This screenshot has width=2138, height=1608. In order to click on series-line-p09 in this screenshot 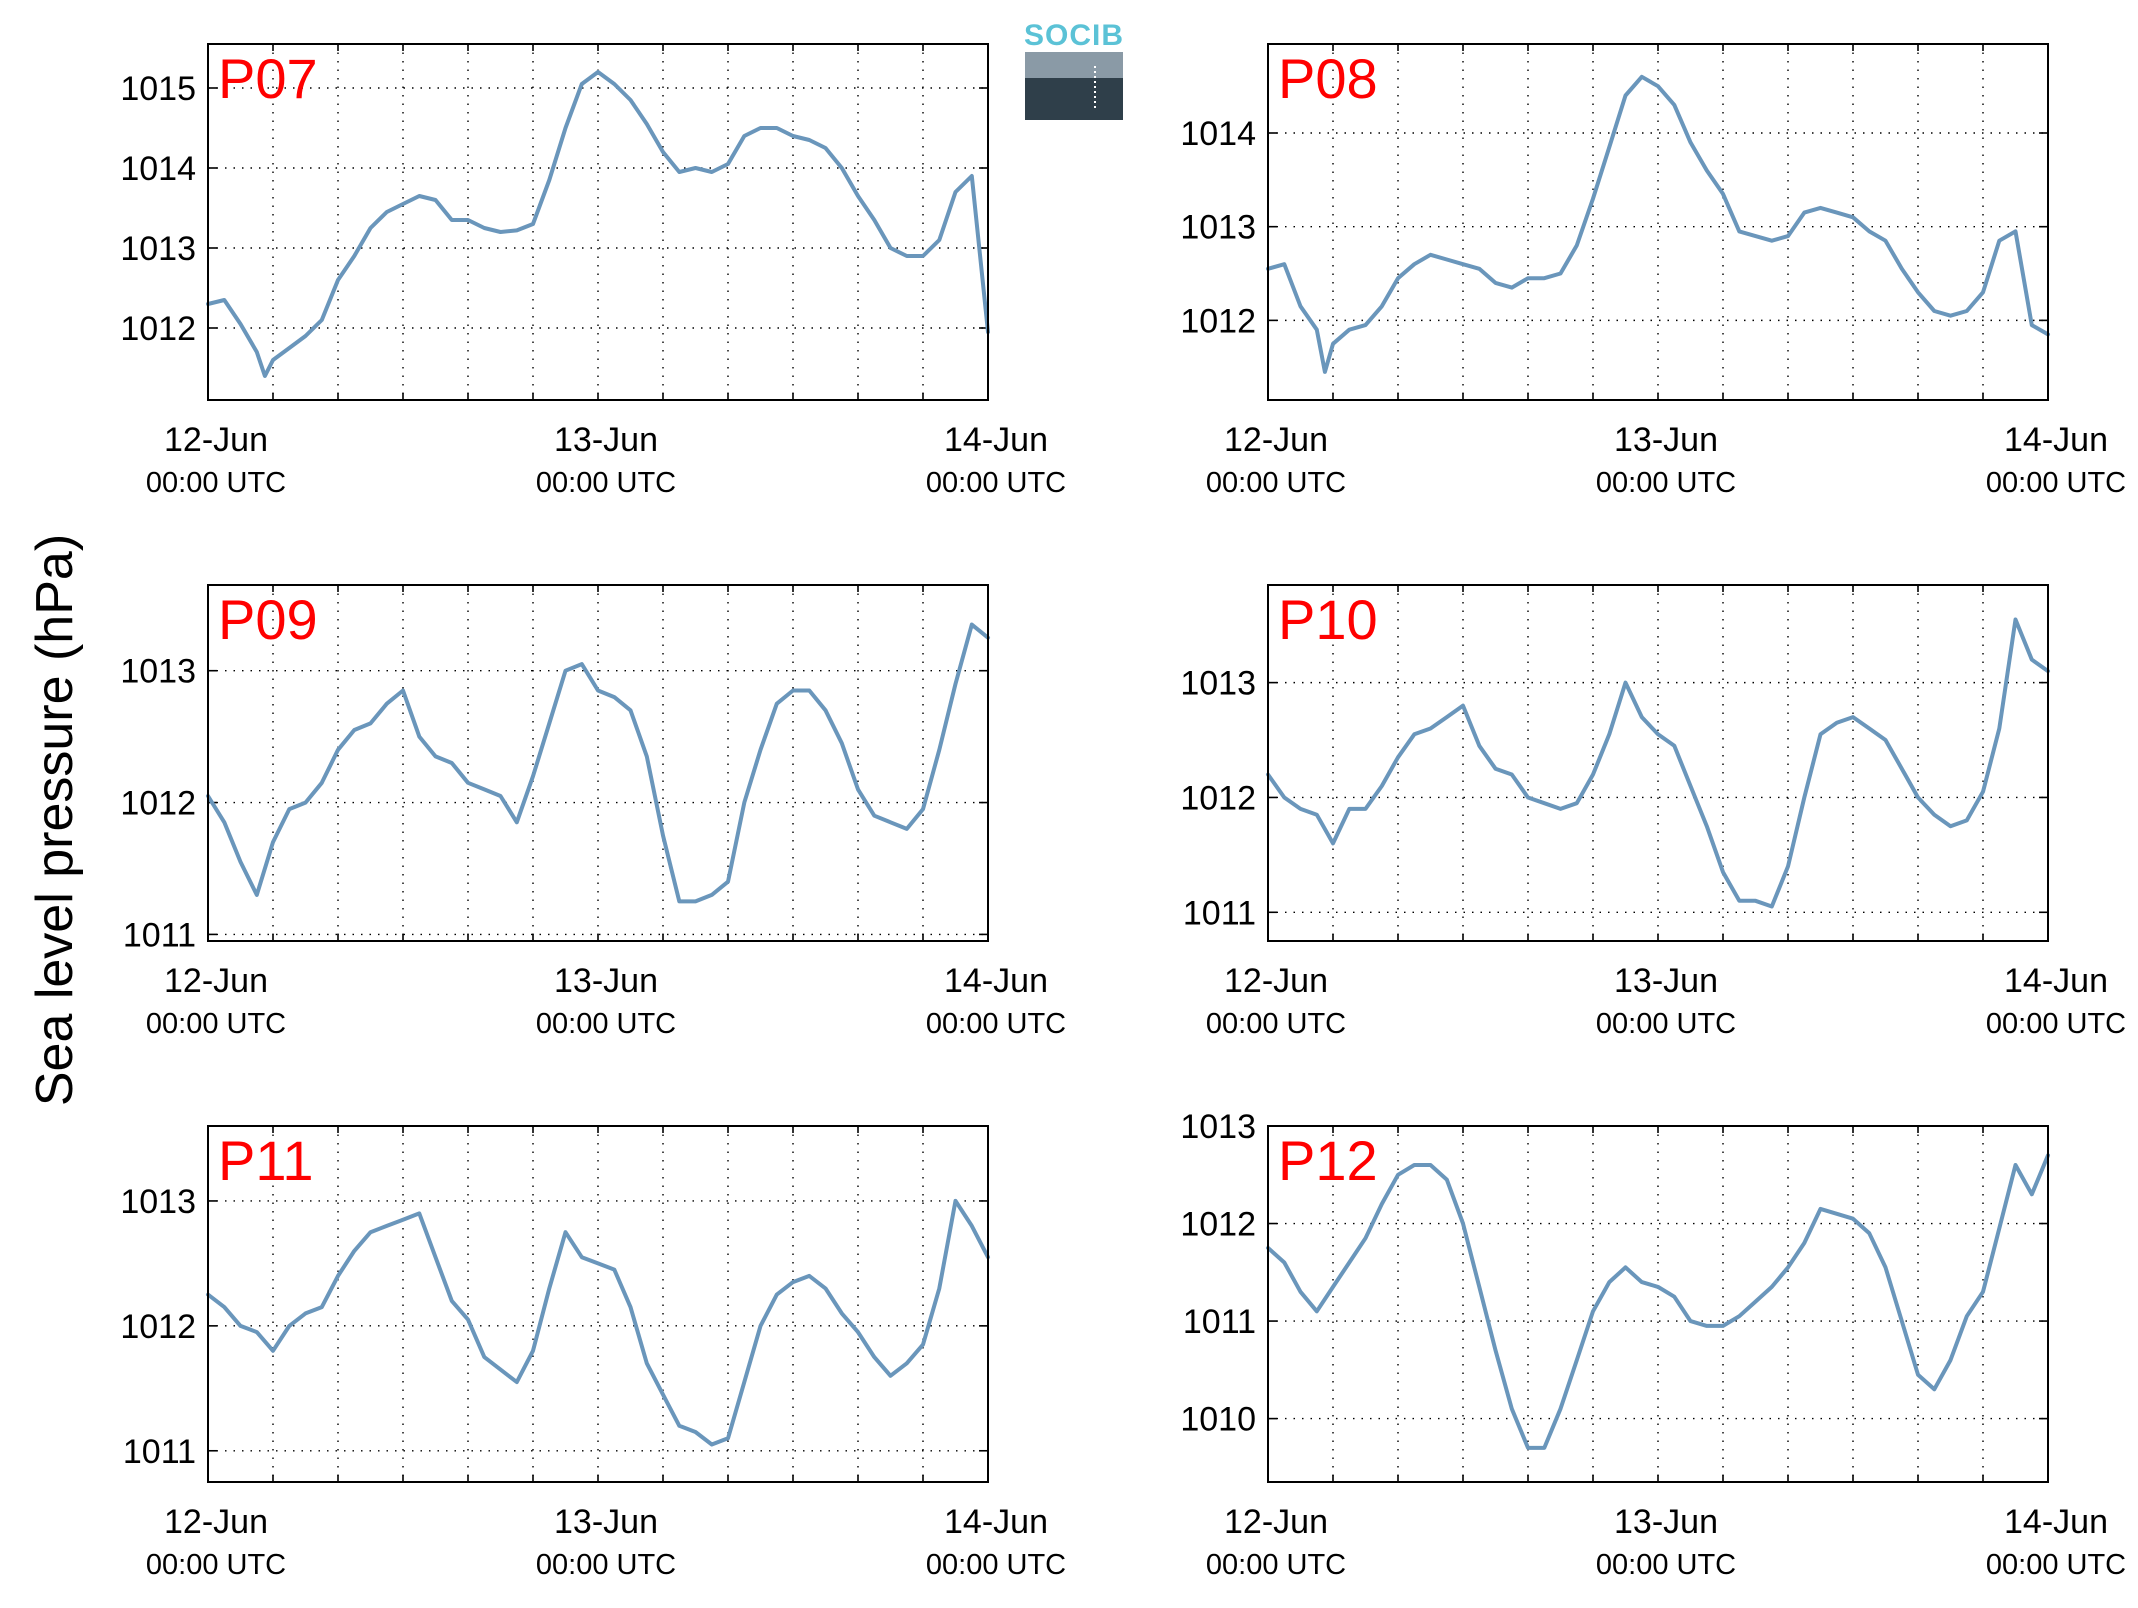, I will do `click(598, 763)`.